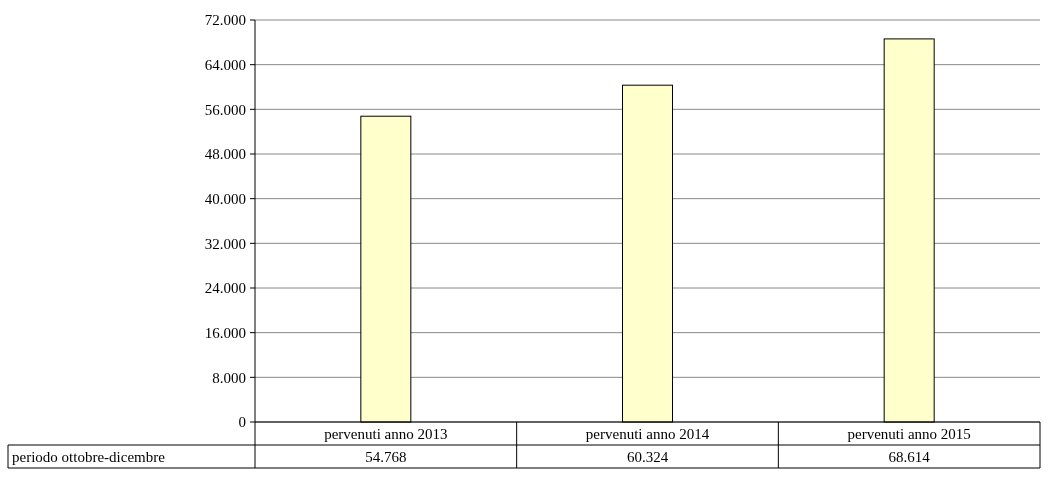 This screenshot has height=490, width=1050. I want to click on text: 68.614, so click(909, 456).